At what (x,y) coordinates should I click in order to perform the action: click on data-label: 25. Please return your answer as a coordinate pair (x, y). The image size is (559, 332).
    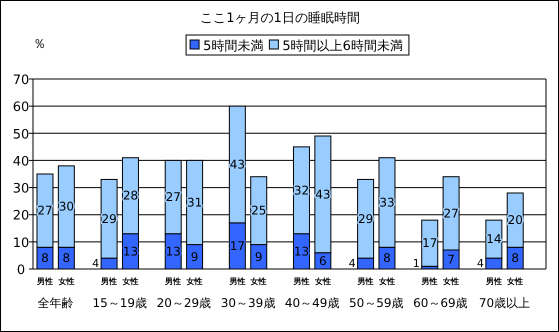
    Looking at the image, I should click on (258, 211).